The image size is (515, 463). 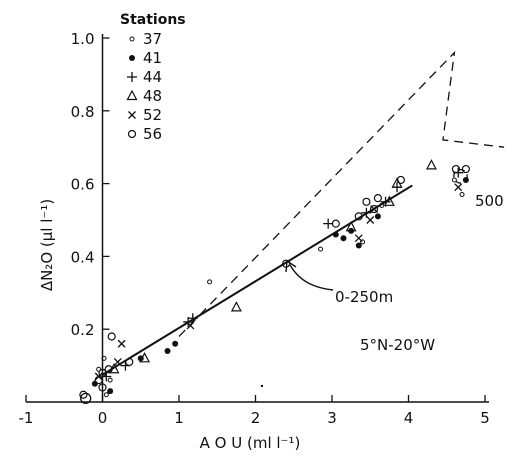 I want to click on legend-label: 41, so click(x=152, y=58).